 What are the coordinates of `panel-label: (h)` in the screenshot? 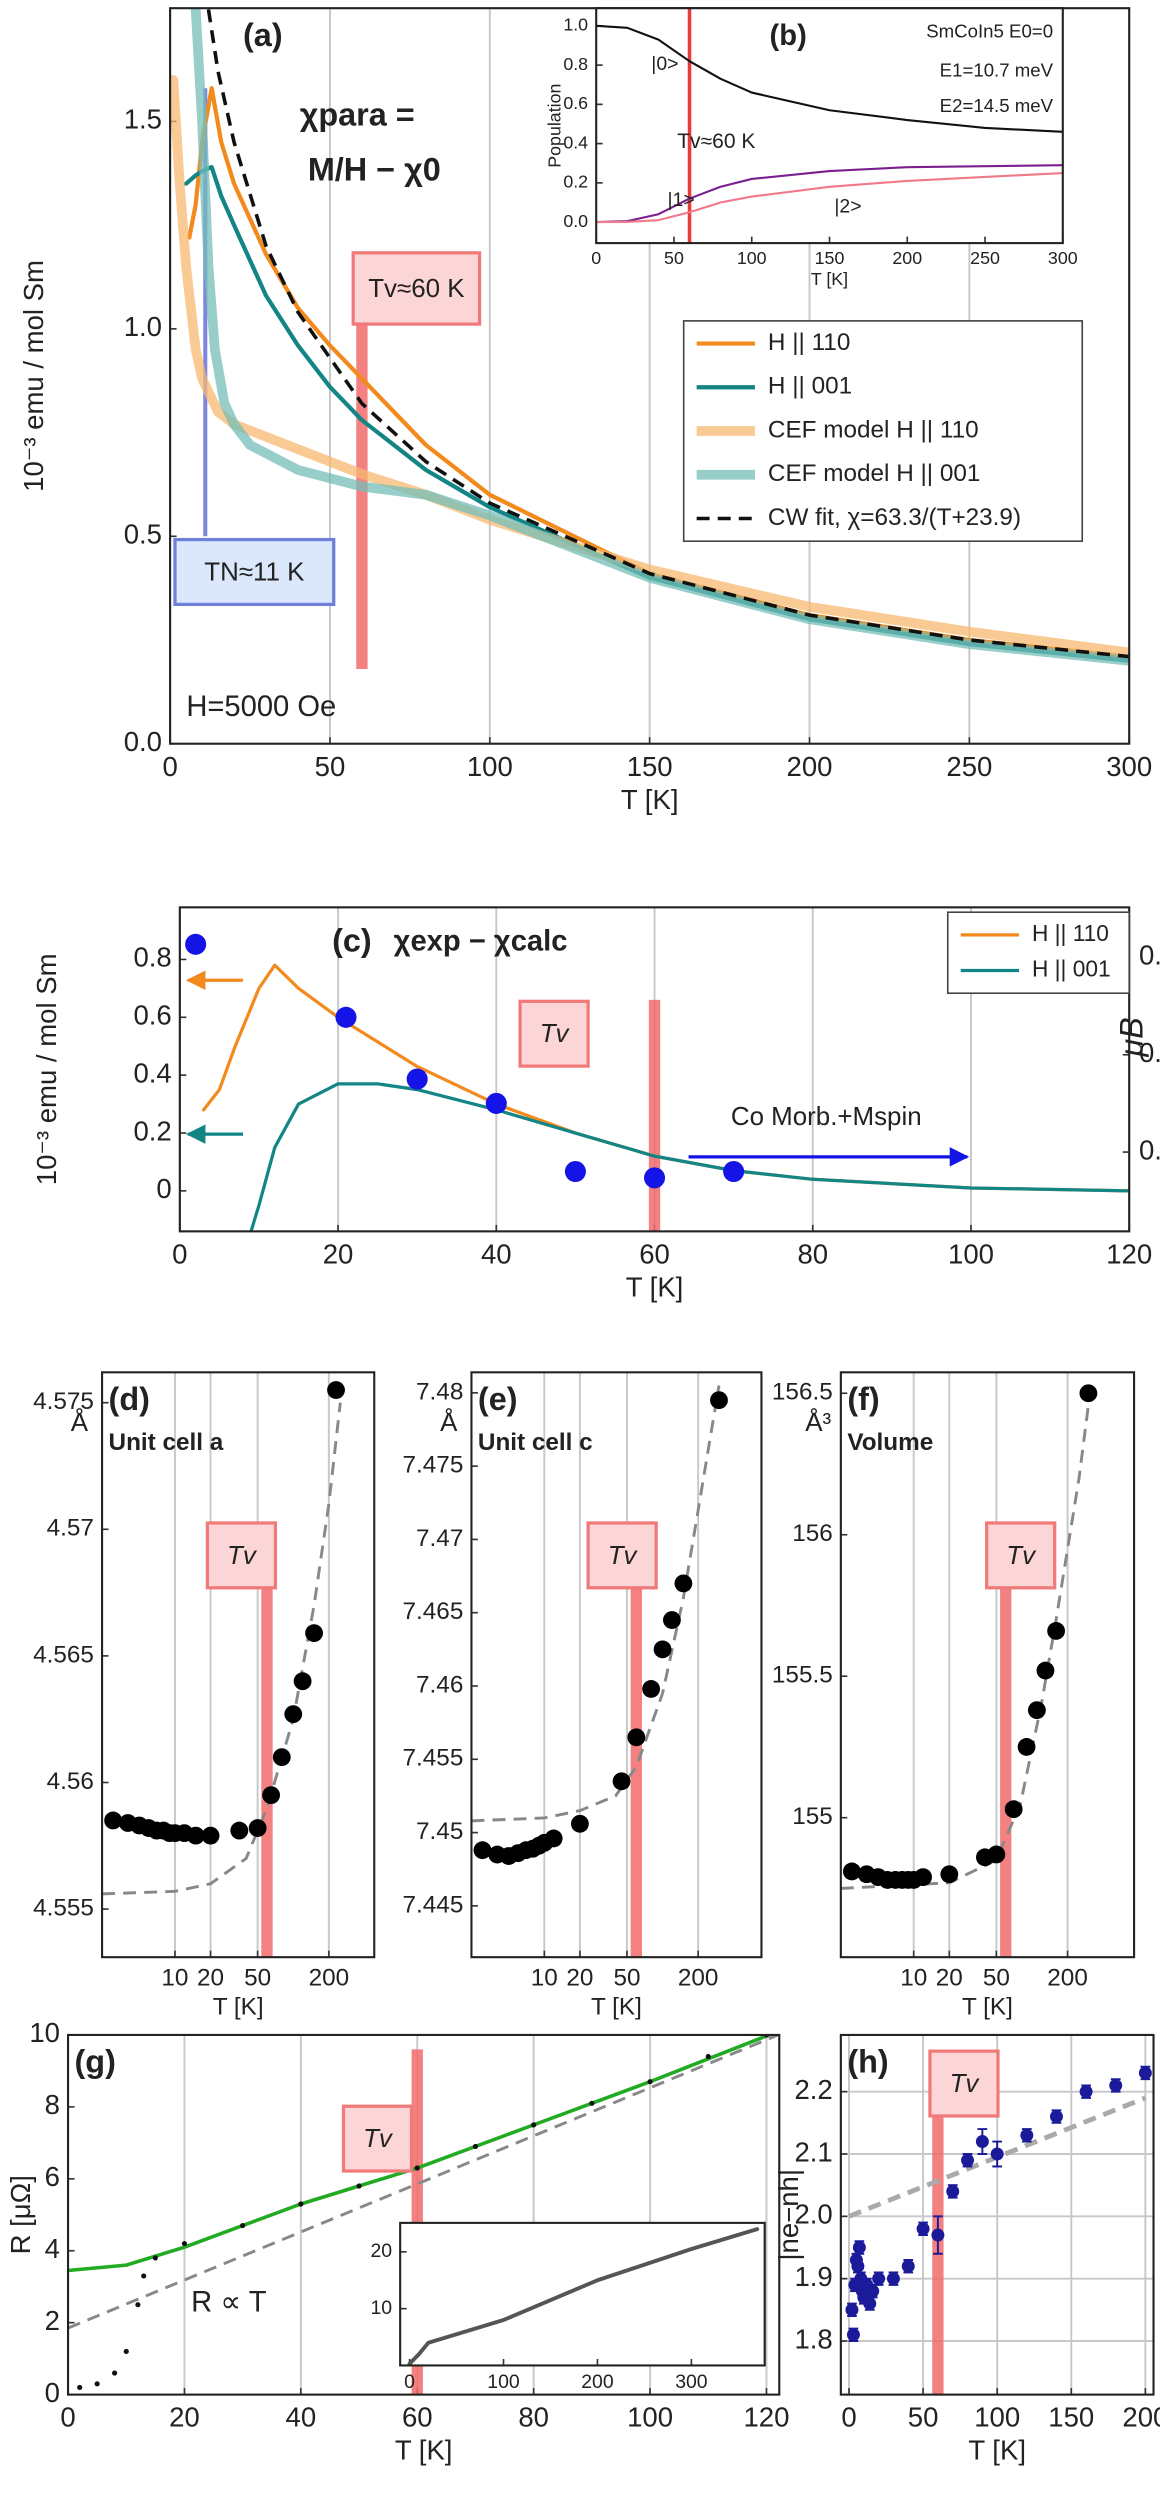 It's located at (867, 2062).